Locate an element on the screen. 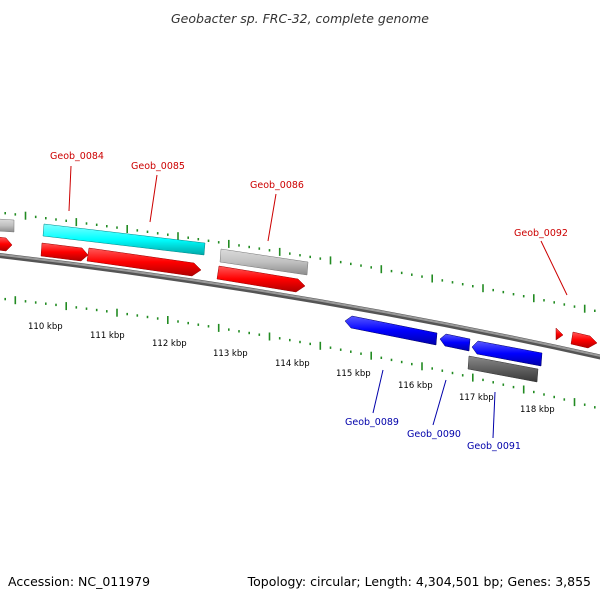  scale-label: 118 kbp is located at coordinates (537, 410).